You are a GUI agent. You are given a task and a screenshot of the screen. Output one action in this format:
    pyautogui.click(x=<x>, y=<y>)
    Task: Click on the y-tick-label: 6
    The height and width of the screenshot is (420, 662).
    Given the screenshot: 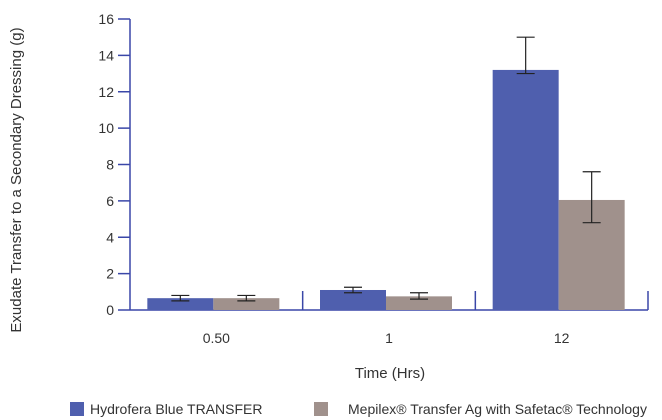 What is the action you would take?
    pyautogui.click(x=110, y=201)
    